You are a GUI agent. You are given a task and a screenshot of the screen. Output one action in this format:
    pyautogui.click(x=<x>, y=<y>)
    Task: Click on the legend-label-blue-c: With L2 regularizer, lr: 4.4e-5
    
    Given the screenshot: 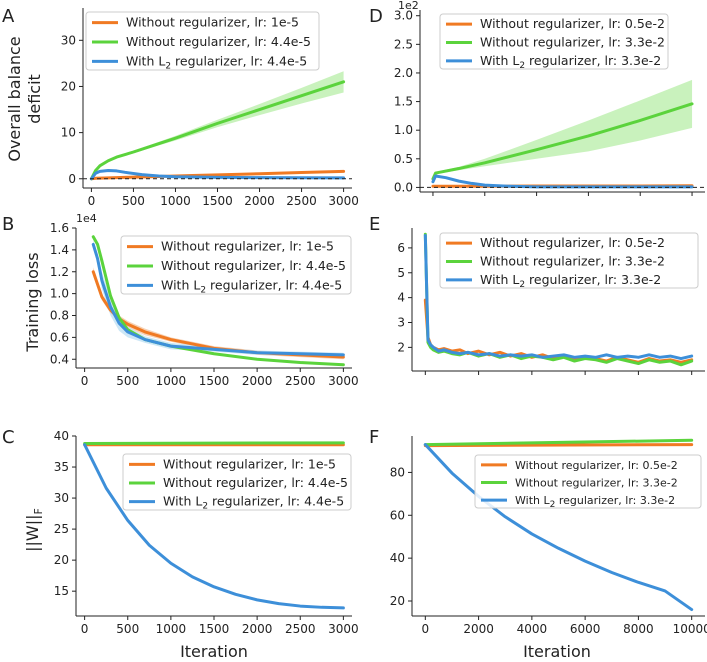 What is the action you would take?
    pyautogui.click(x=253, y=503)
    